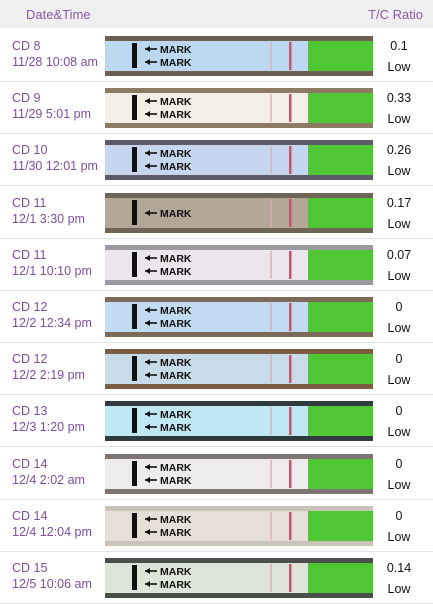  I want to click on test-row: CD 11 12/1 3:30 pm MARK 0.17 Low, so click(216, 213).